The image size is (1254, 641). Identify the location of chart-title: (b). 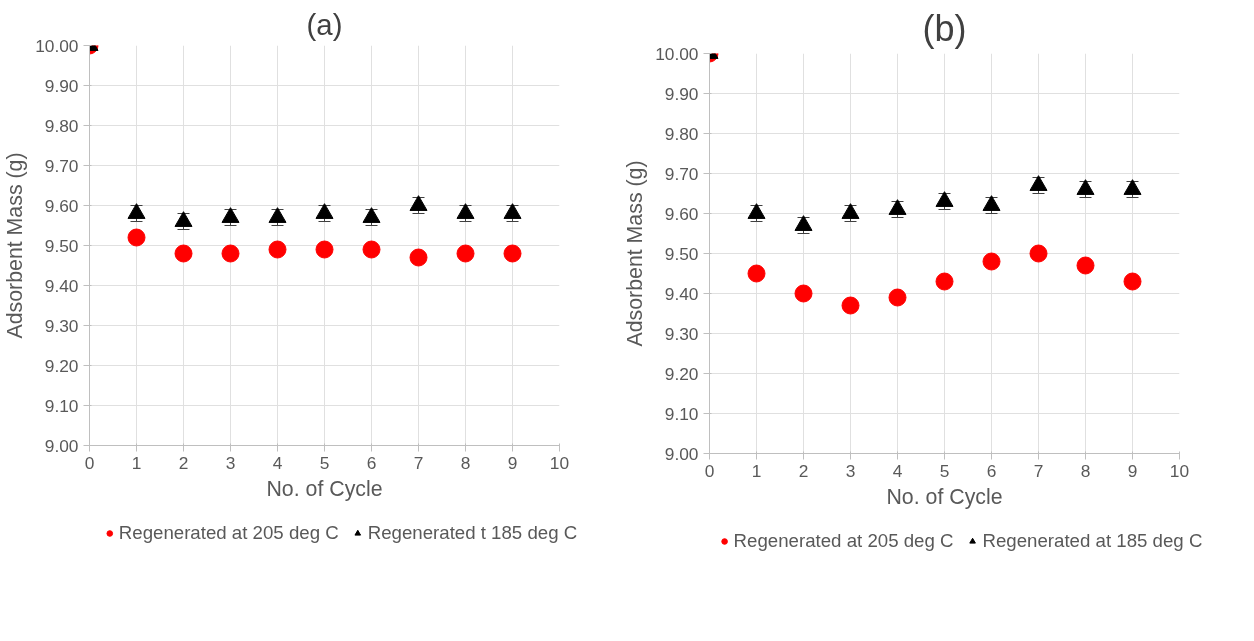
(944, 28).